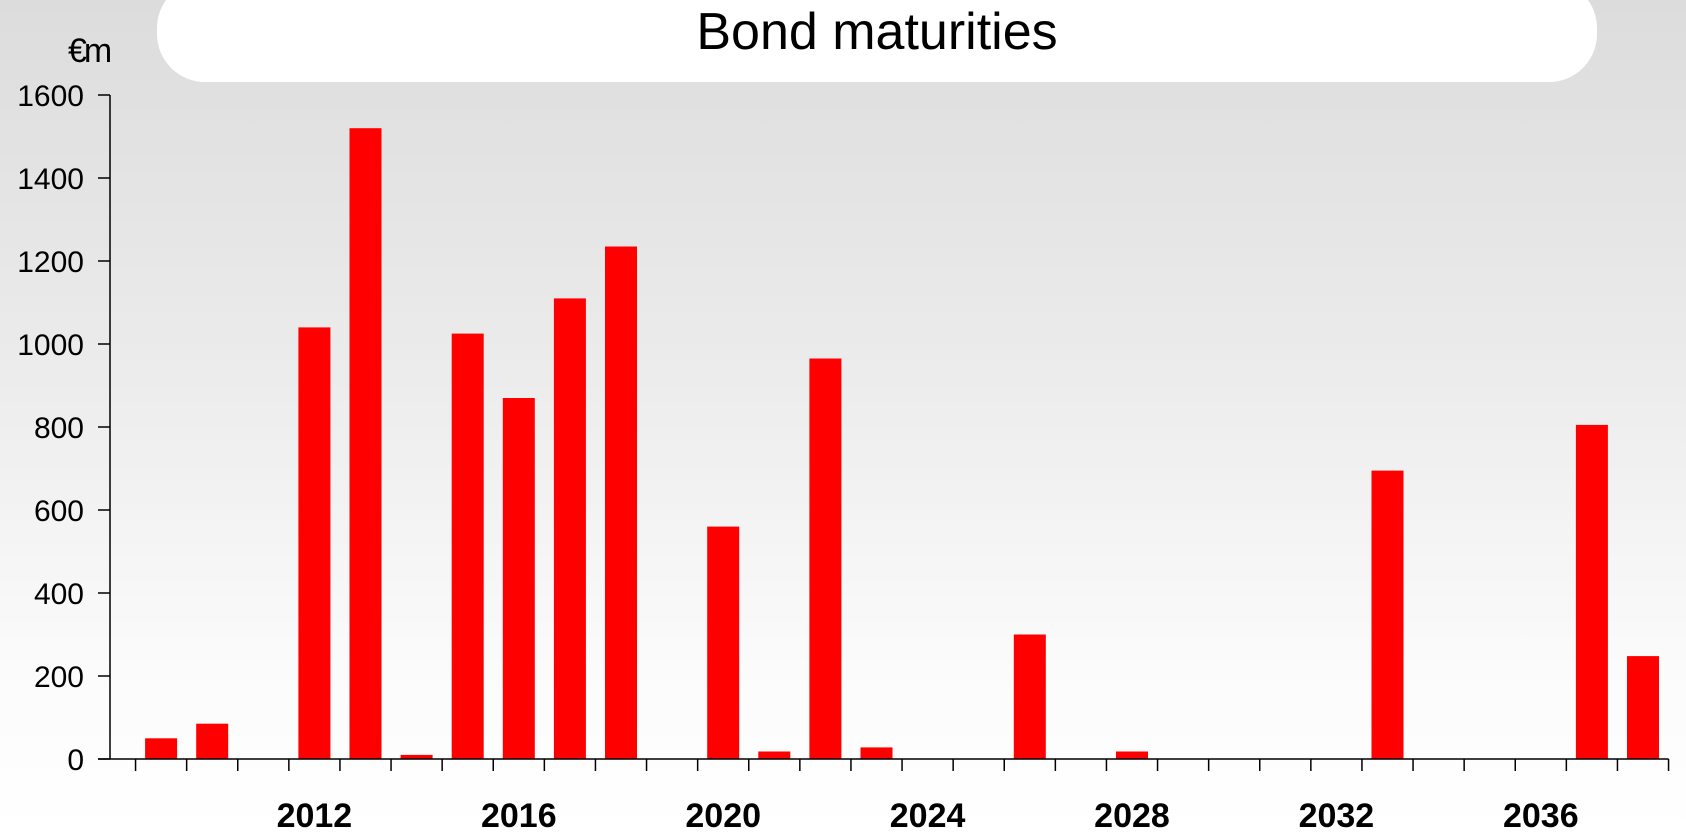  What do you see at coordinates (1387, 614) in the screenshot?
I see `bar-2033` at bounding box center [1387, 614].